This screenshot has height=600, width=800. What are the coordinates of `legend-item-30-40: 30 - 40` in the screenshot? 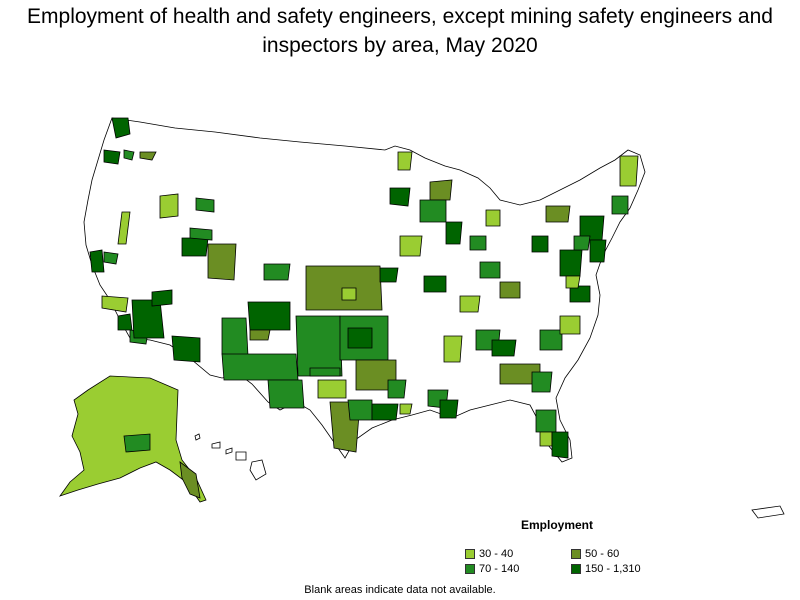 It's located at (489, 554).